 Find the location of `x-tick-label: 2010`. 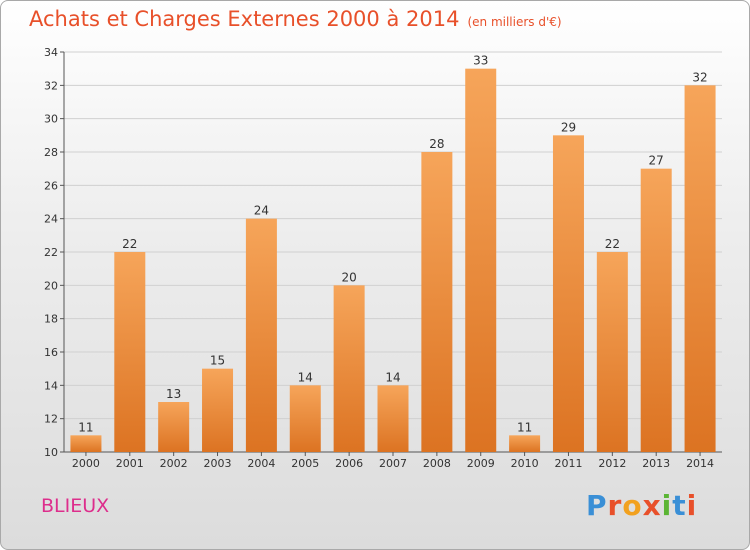

x-tick-label: 2010 is located at coordinates (525, 463).